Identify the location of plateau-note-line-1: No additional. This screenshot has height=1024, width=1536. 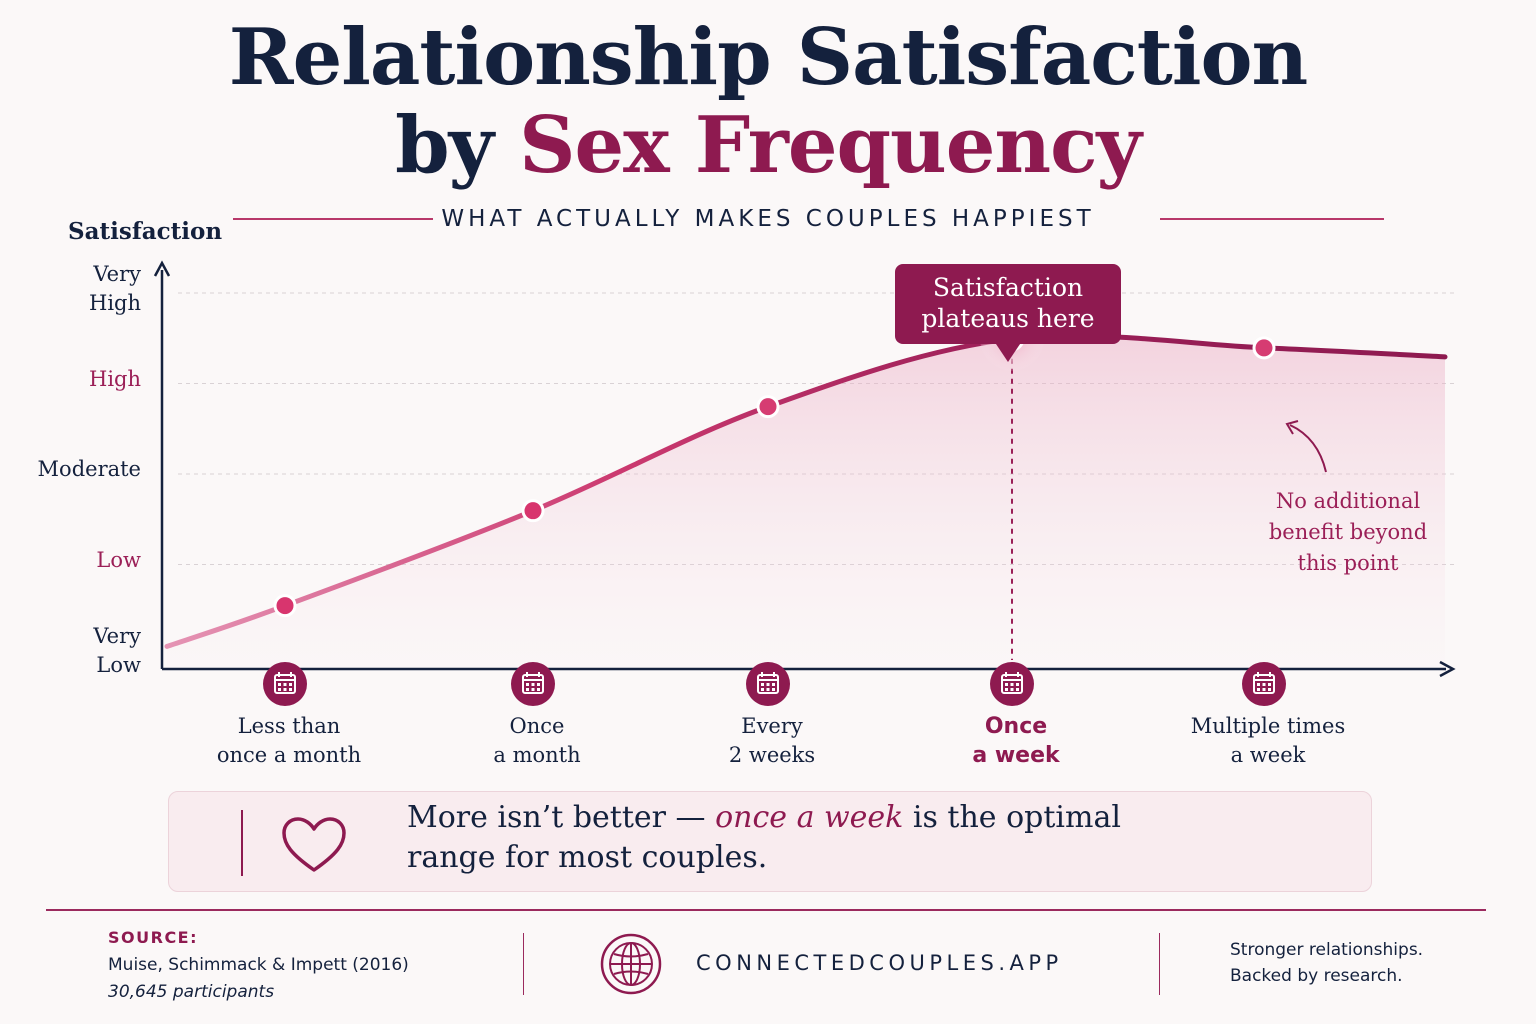
(1348, 501).